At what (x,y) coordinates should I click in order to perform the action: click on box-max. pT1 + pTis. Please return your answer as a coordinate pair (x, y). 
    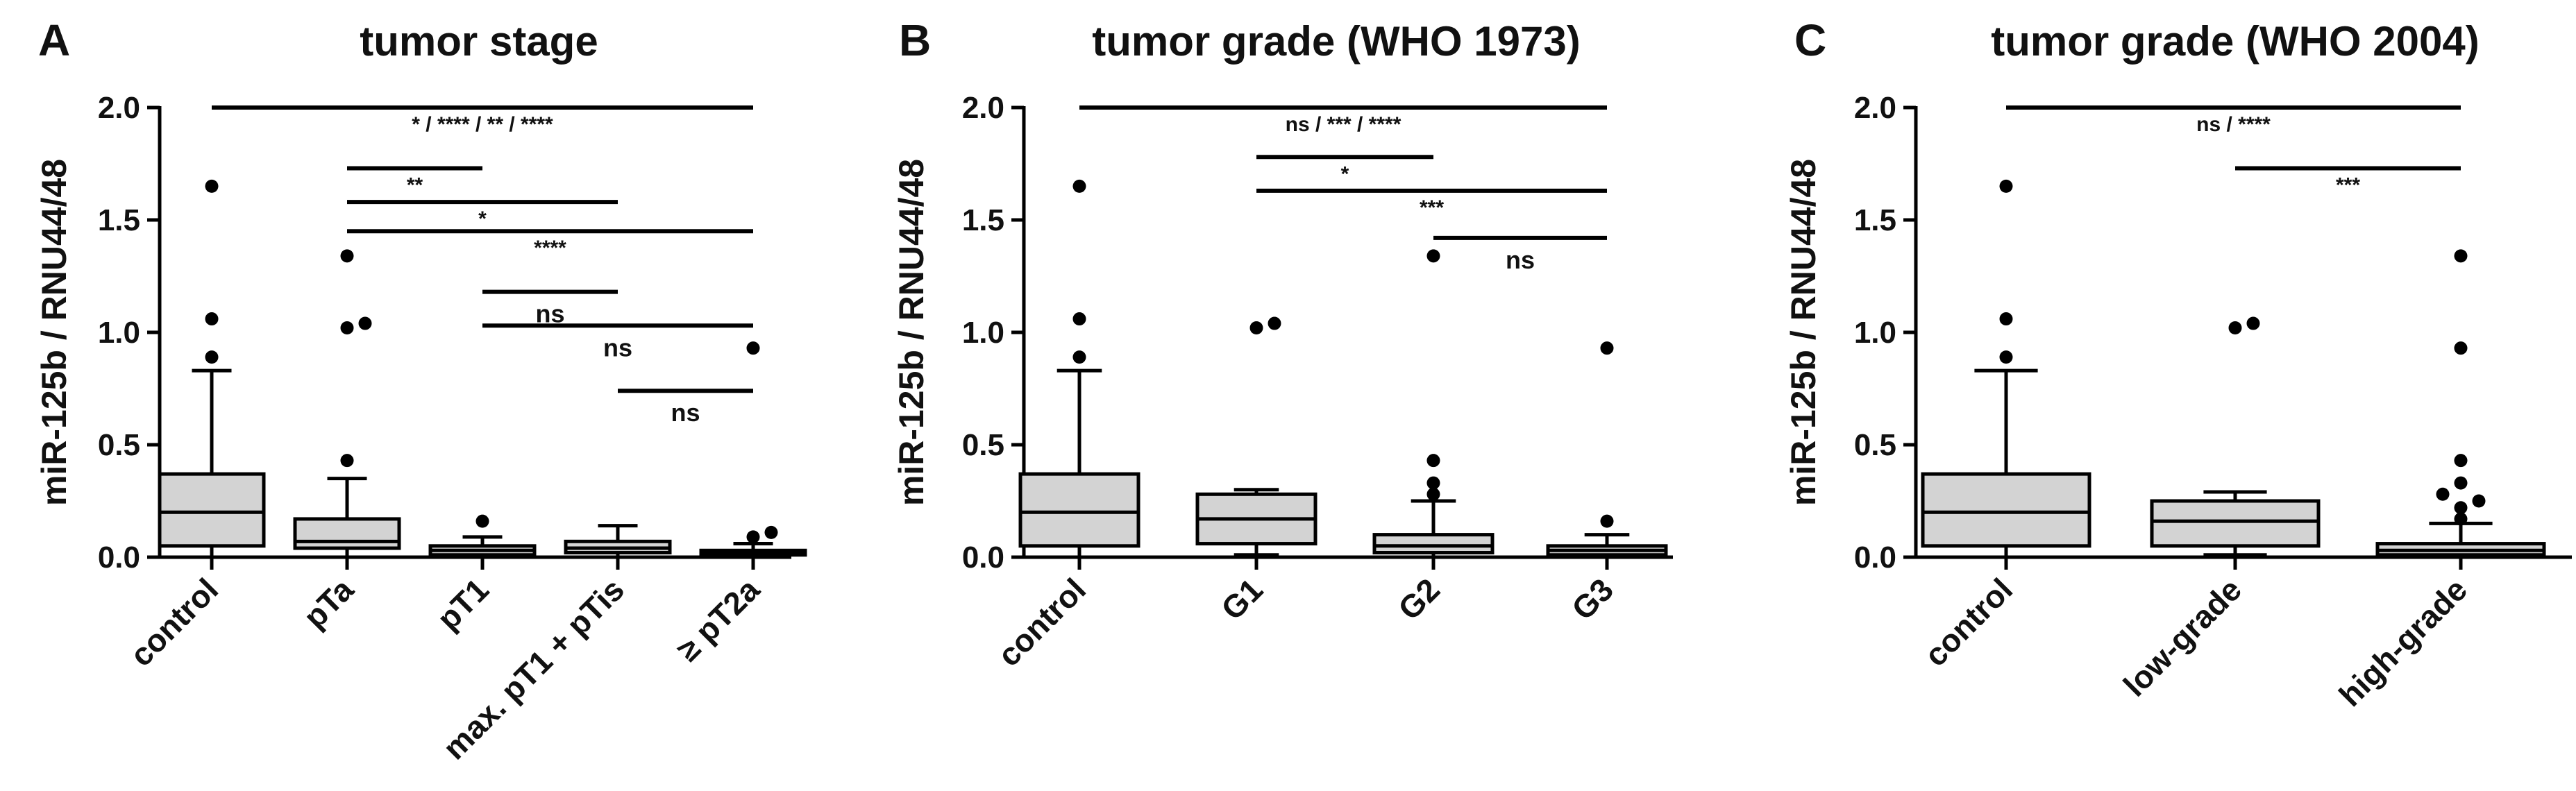
    Looking at the image, I should click on (618, 542).